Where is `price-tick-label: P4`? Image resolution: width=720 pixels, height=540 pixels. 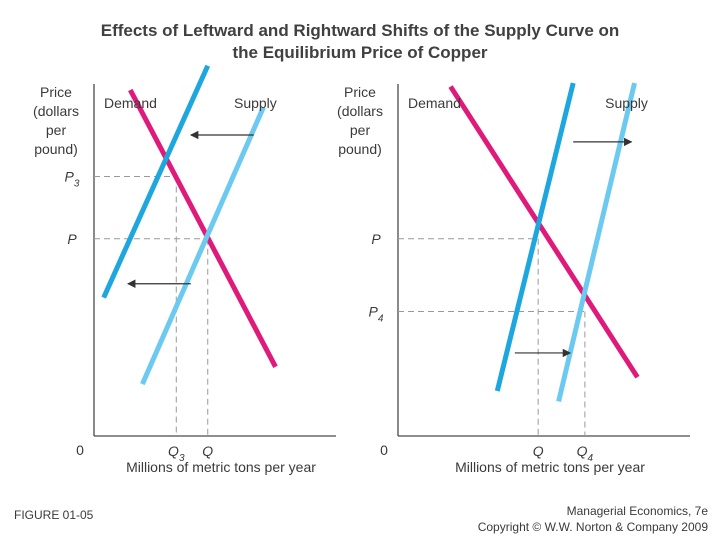
price-tick-label: P4 is located at coordinates (376, 313).